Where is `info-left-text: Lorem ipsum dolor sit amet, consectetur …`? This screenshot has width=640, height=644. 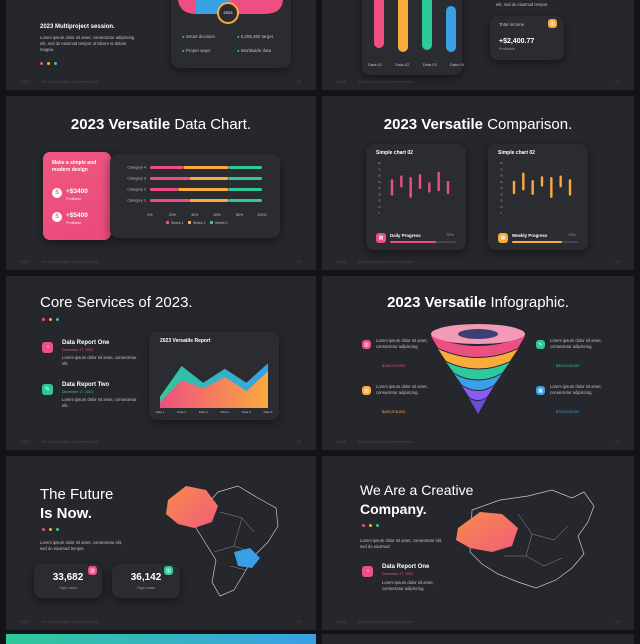
info-left-text: Lorem ipsum dolor sit amet, consectetur … is located at coordinates (402, 344).